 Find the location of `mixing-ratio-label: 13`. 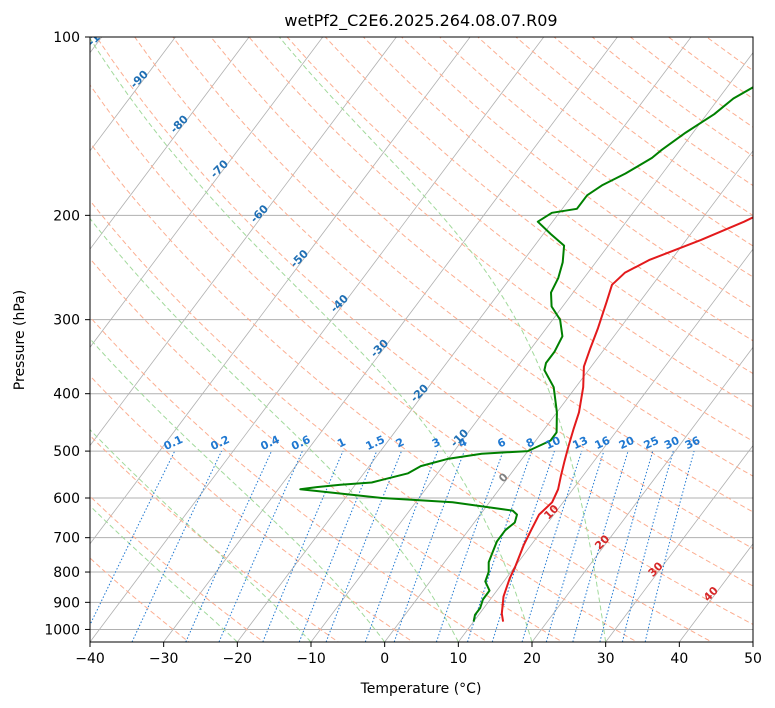

mixing-ratio-label: 13 is located at coordinates (580, 443).